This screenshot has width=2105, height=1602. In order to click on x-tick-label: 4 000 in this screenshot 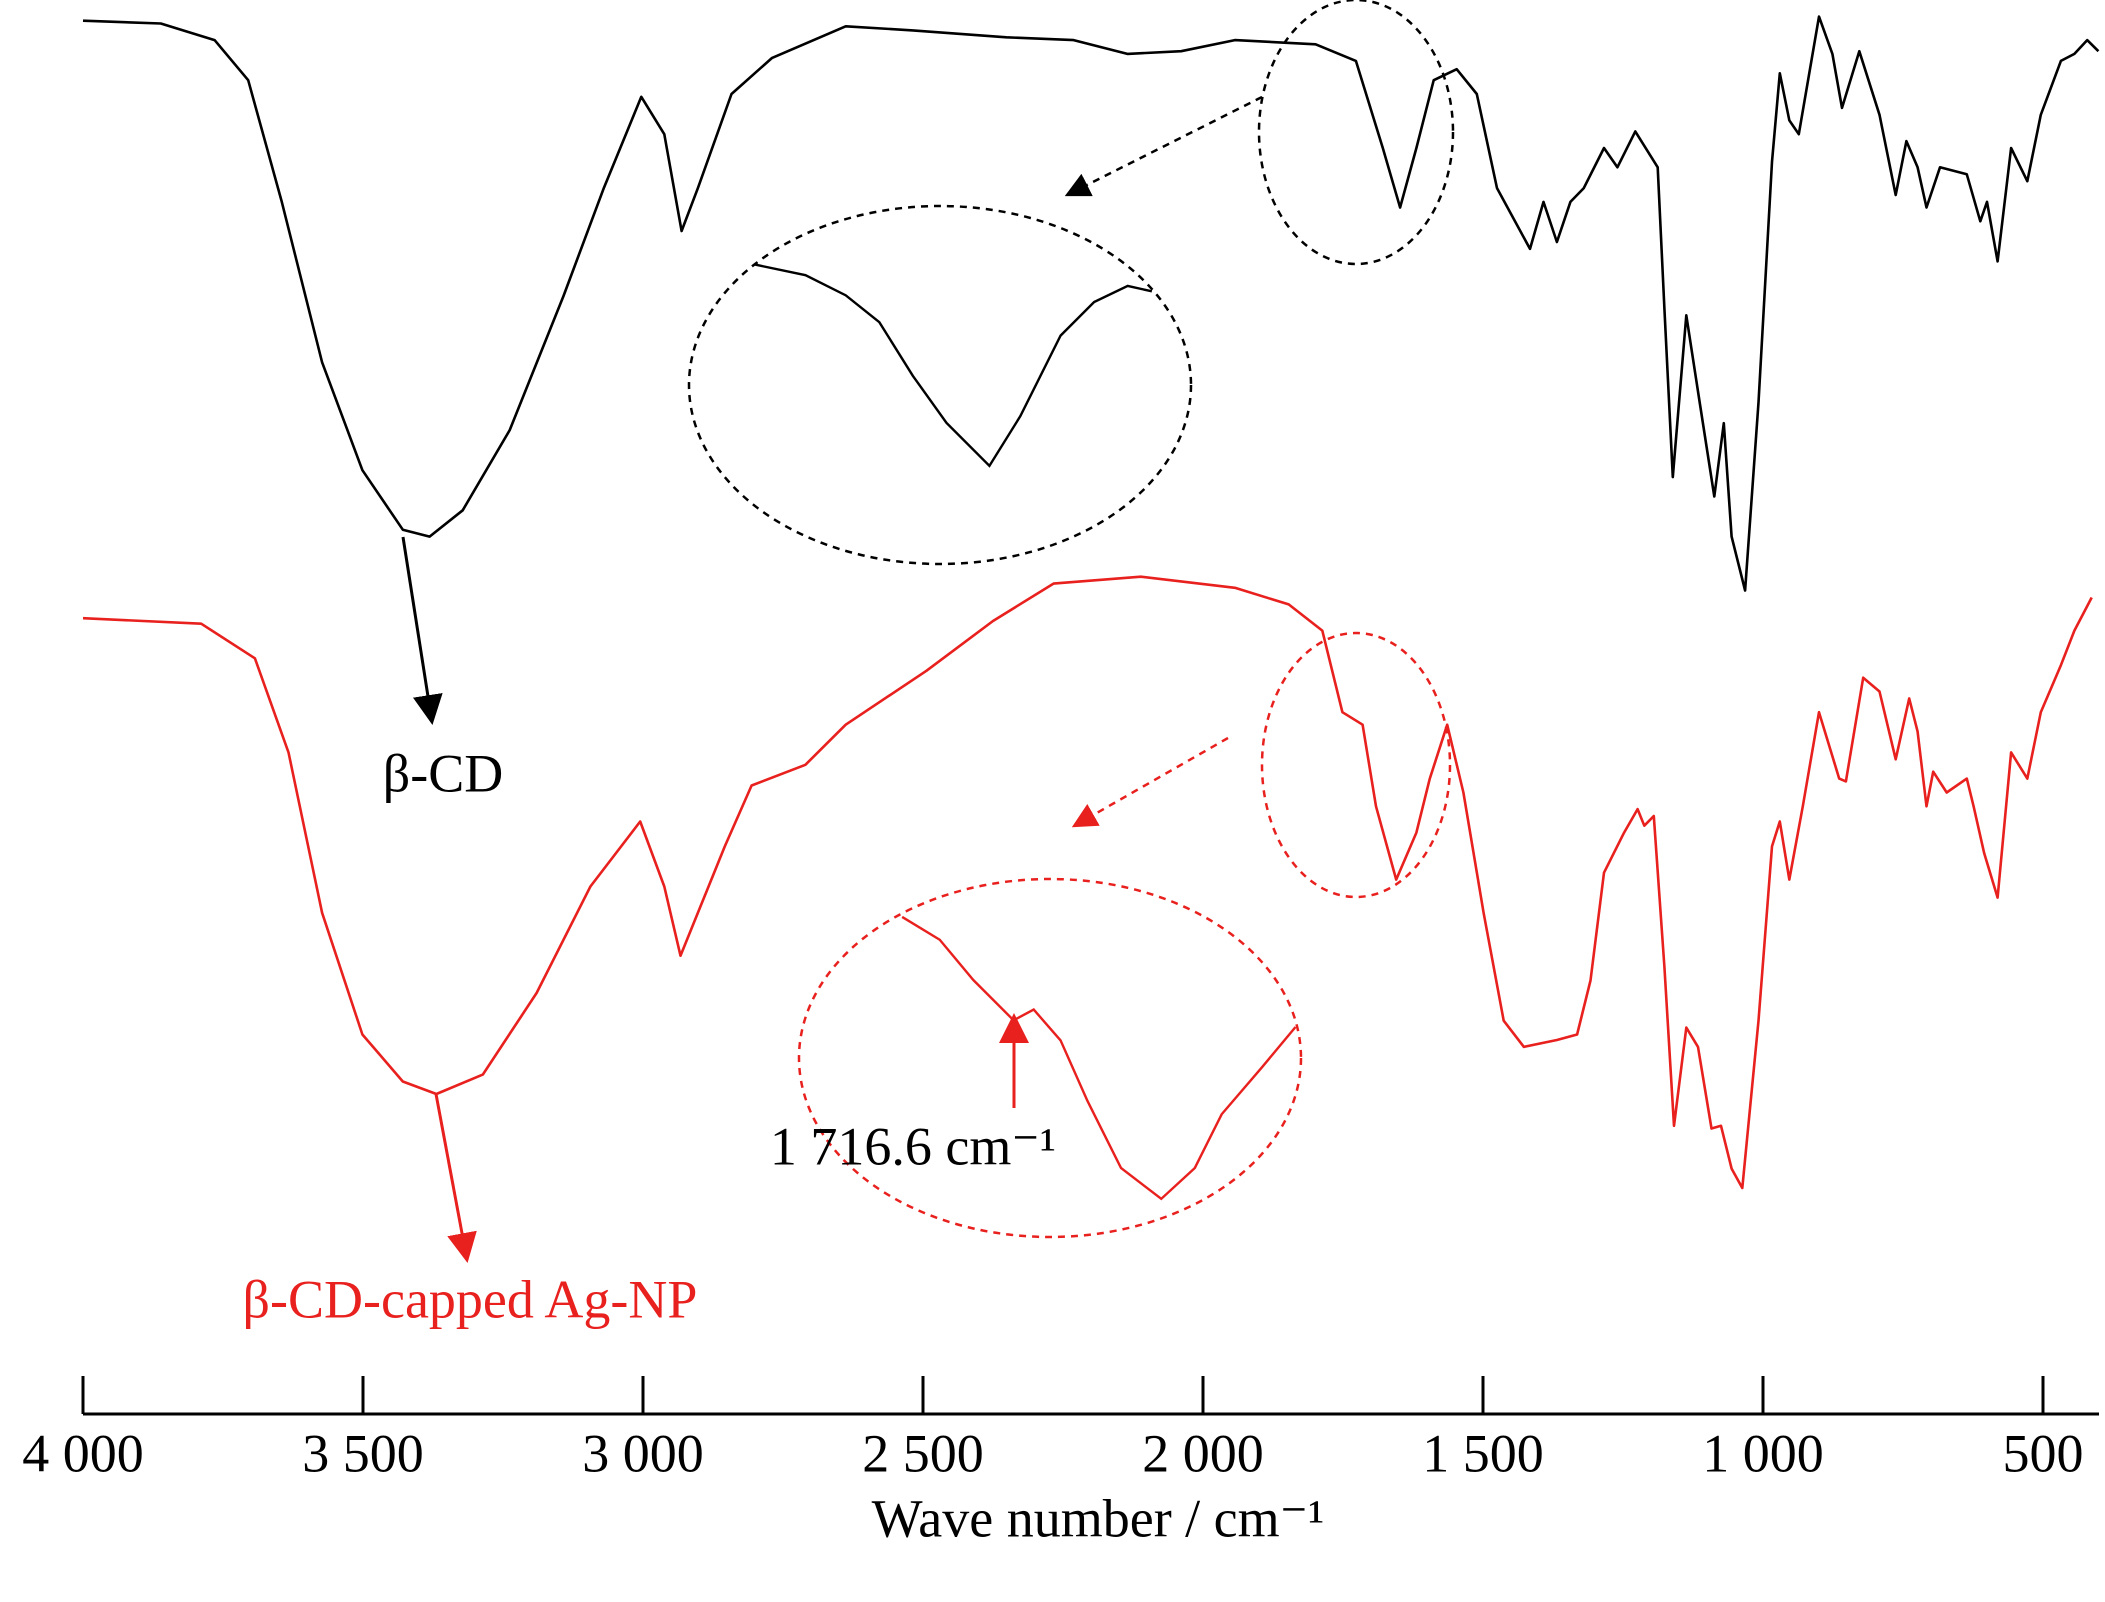, I will do `click(83, 1453)`.